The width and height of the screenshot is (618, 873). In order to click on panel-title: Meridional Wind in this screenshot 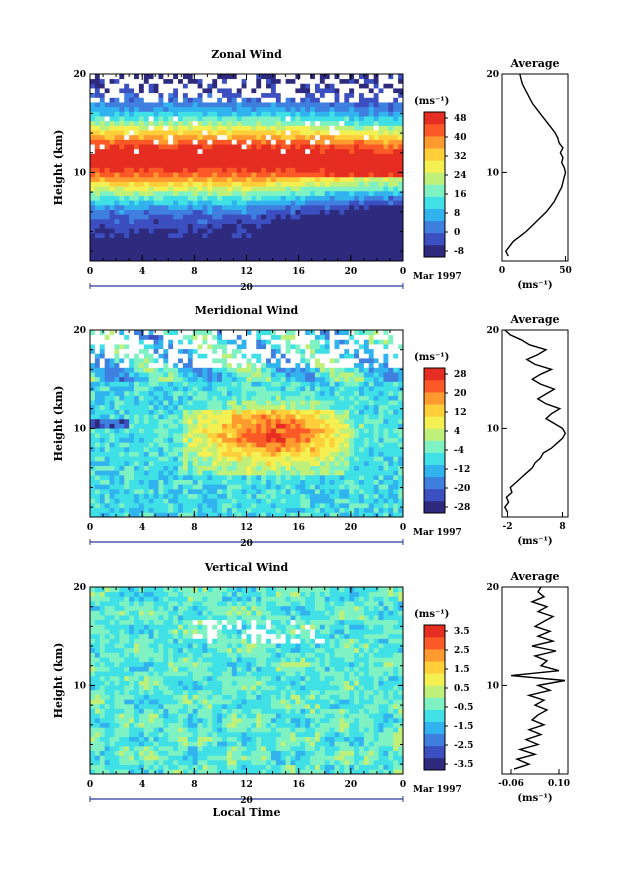, I will do `click(247, 310)`.